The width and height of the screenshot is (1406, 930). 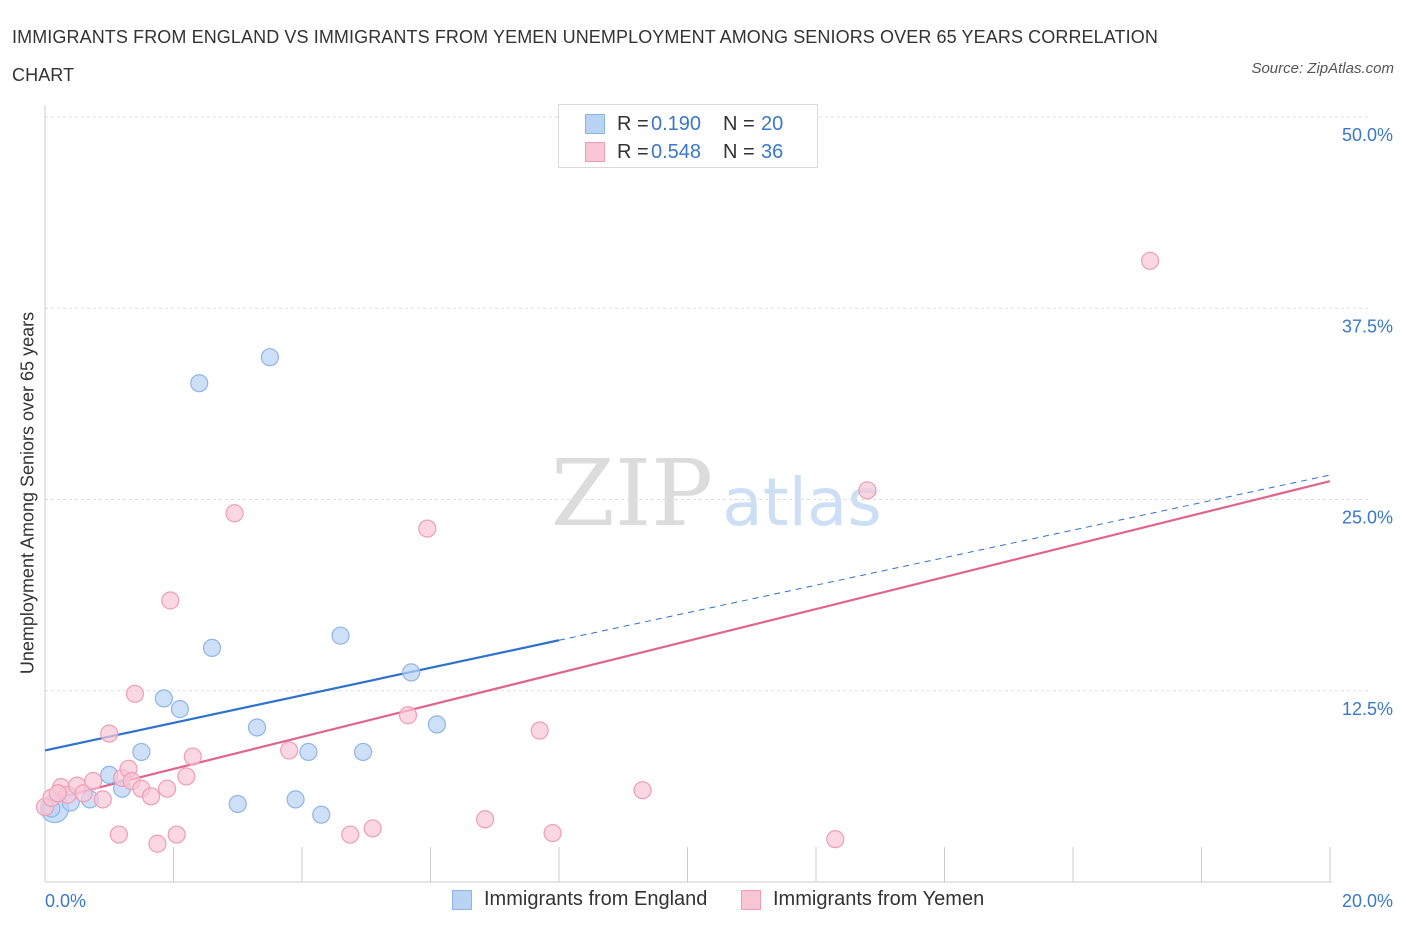 I want to click on y-tick-label: 37.5%, so click(x=1367, y=326).